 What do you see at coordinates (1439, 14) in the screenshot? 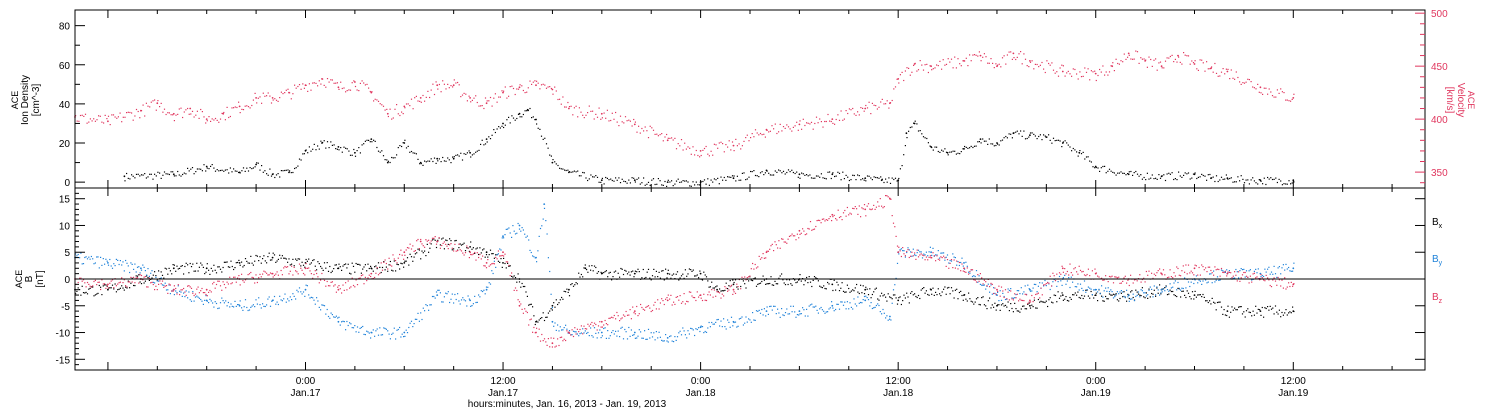
I see `velocity-tick-label: 500` at bounding box center [1439, 14].